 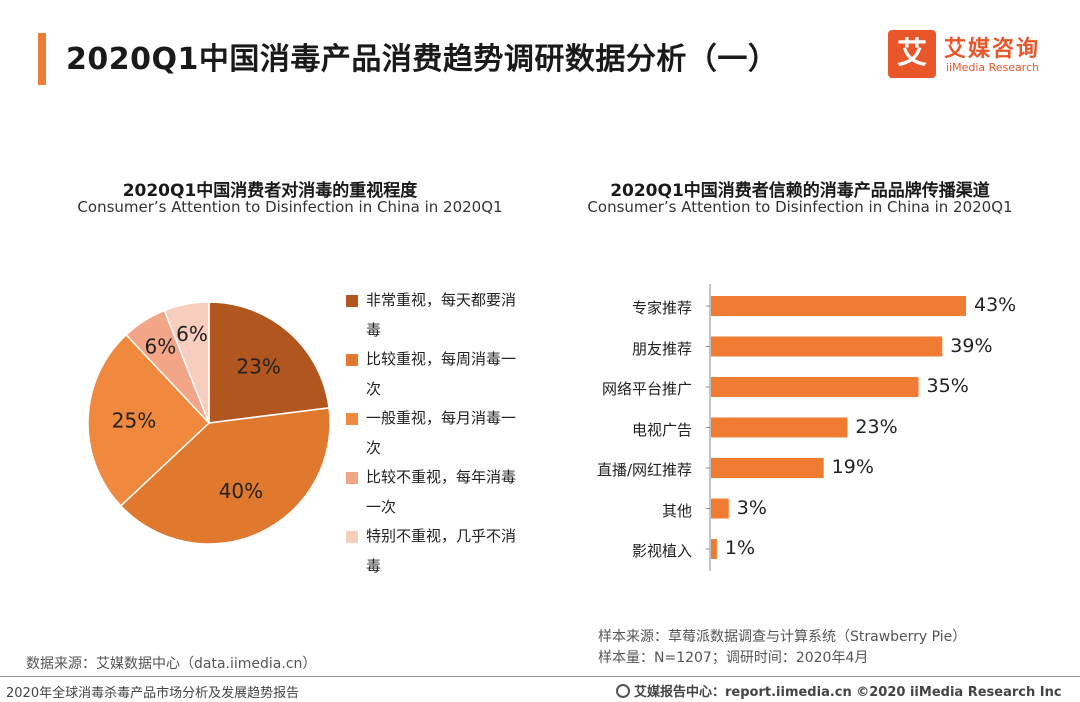 What do you see at coordinates (134, 421) in the screenshot?
I see `pie-data-label: 25%` at bounding box center [134, 421].